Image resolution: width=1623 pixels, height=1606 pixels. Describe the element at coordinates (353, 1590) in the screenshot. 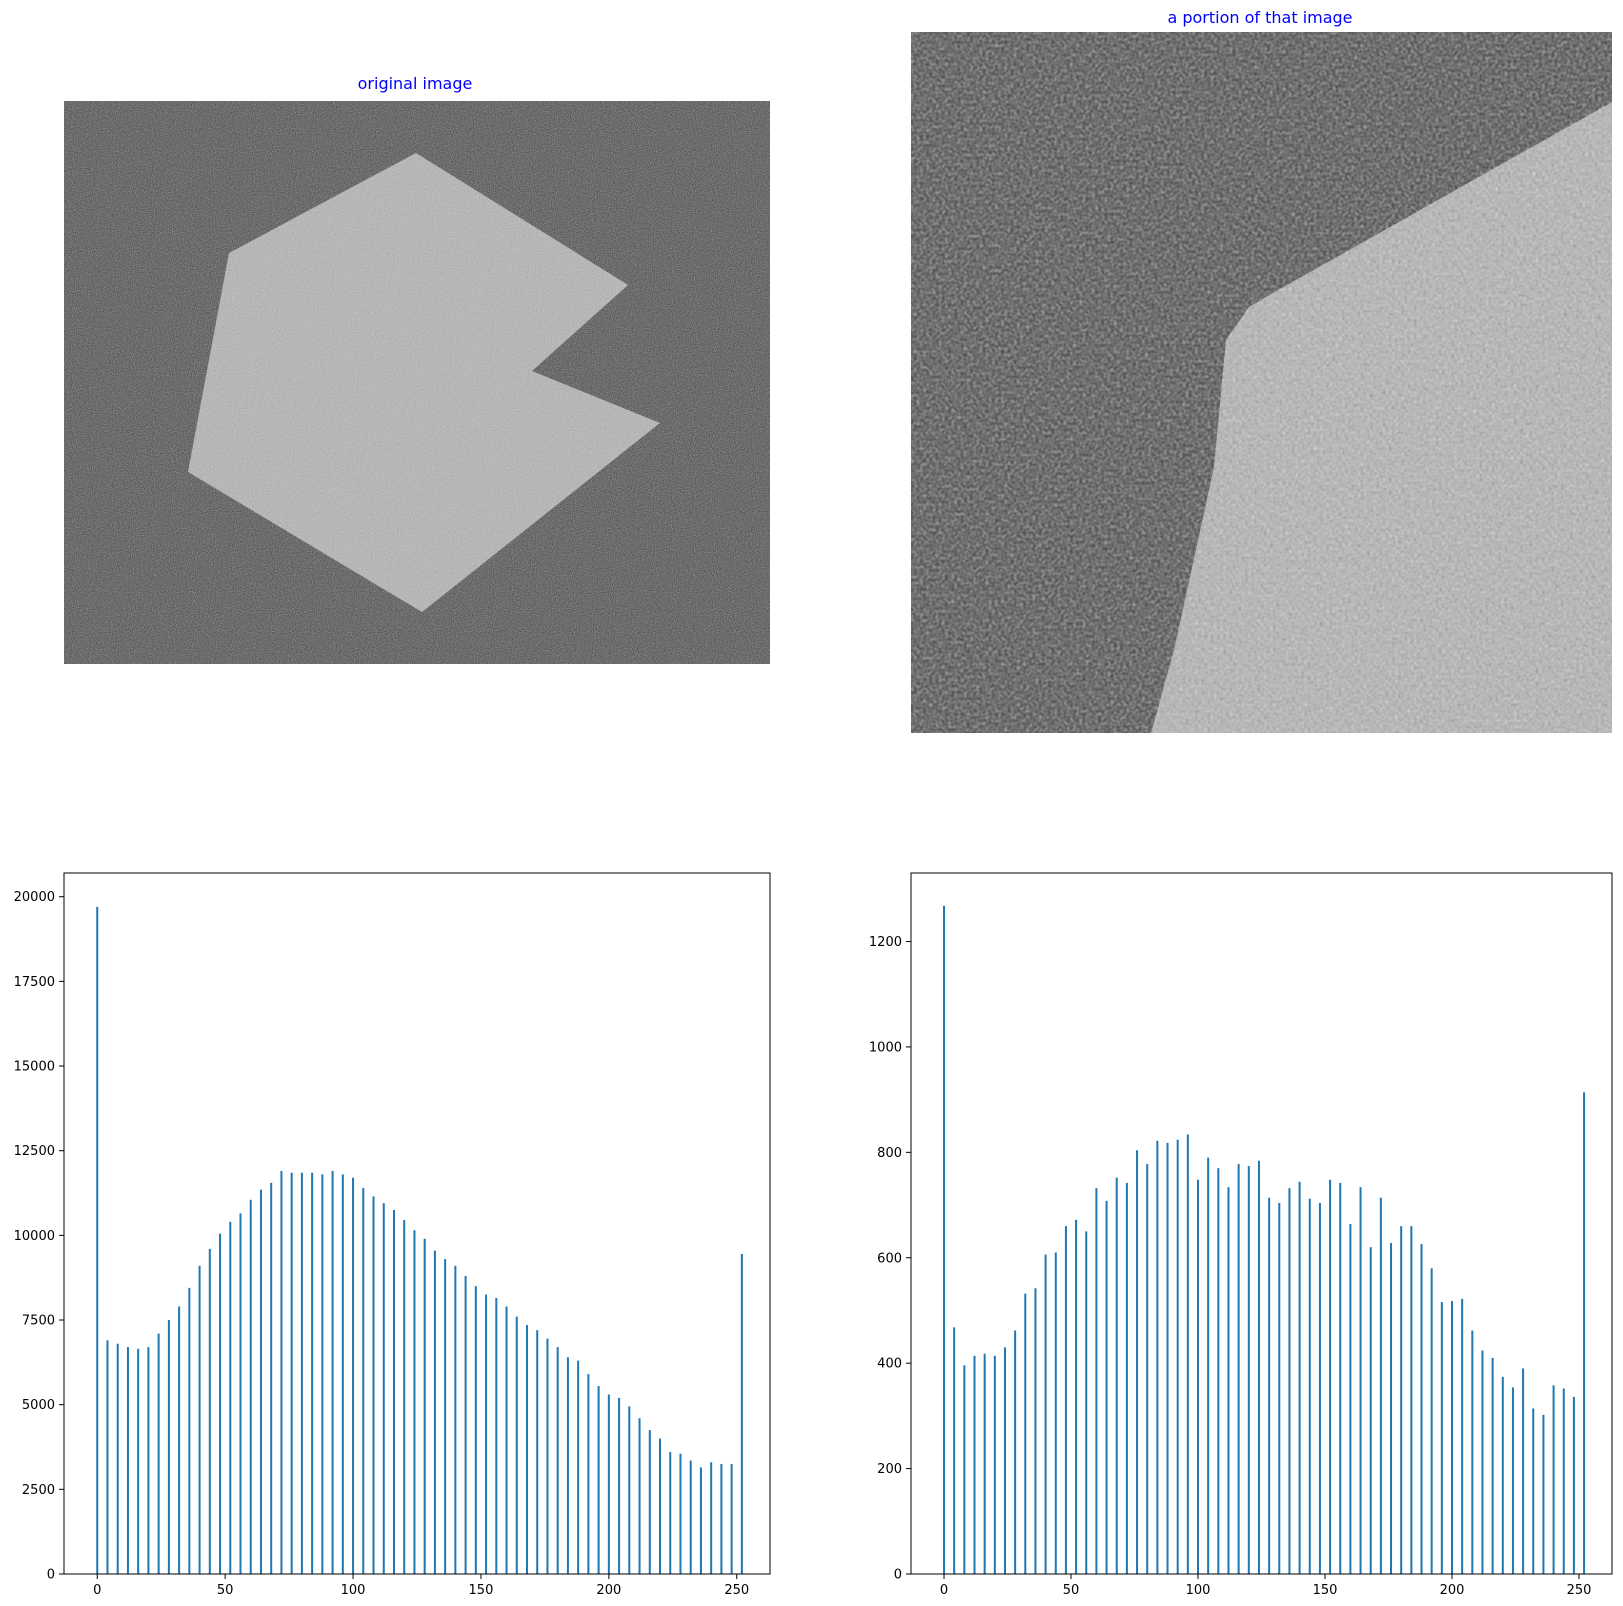

I see `x-tick-label: 100` at that location.